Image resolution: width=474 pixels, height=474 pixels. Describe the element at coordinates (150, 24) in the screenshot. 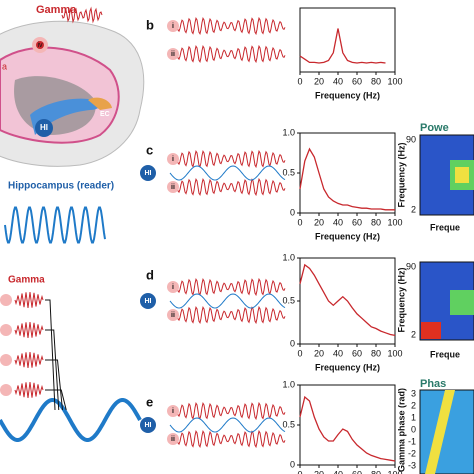

I see `panel-letter: b` at that location.